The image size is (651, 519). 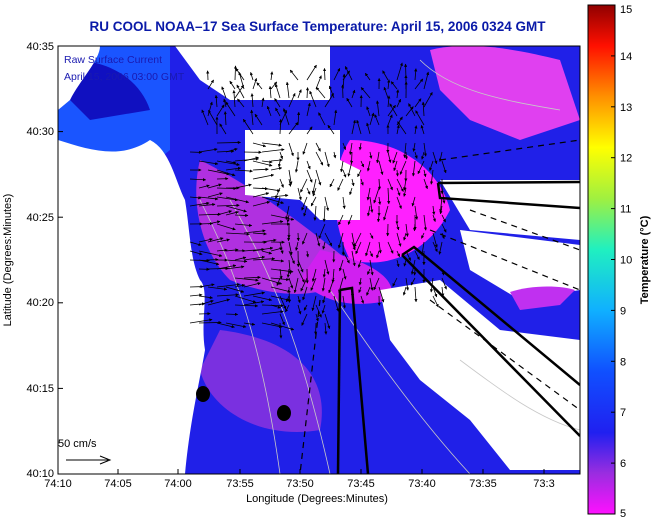 What do you see at coordinates (317, 499) in the screenshot?
I see `x-axis-label: Longitude (Degrees:Minutes)` at bounding box center [317, 499].